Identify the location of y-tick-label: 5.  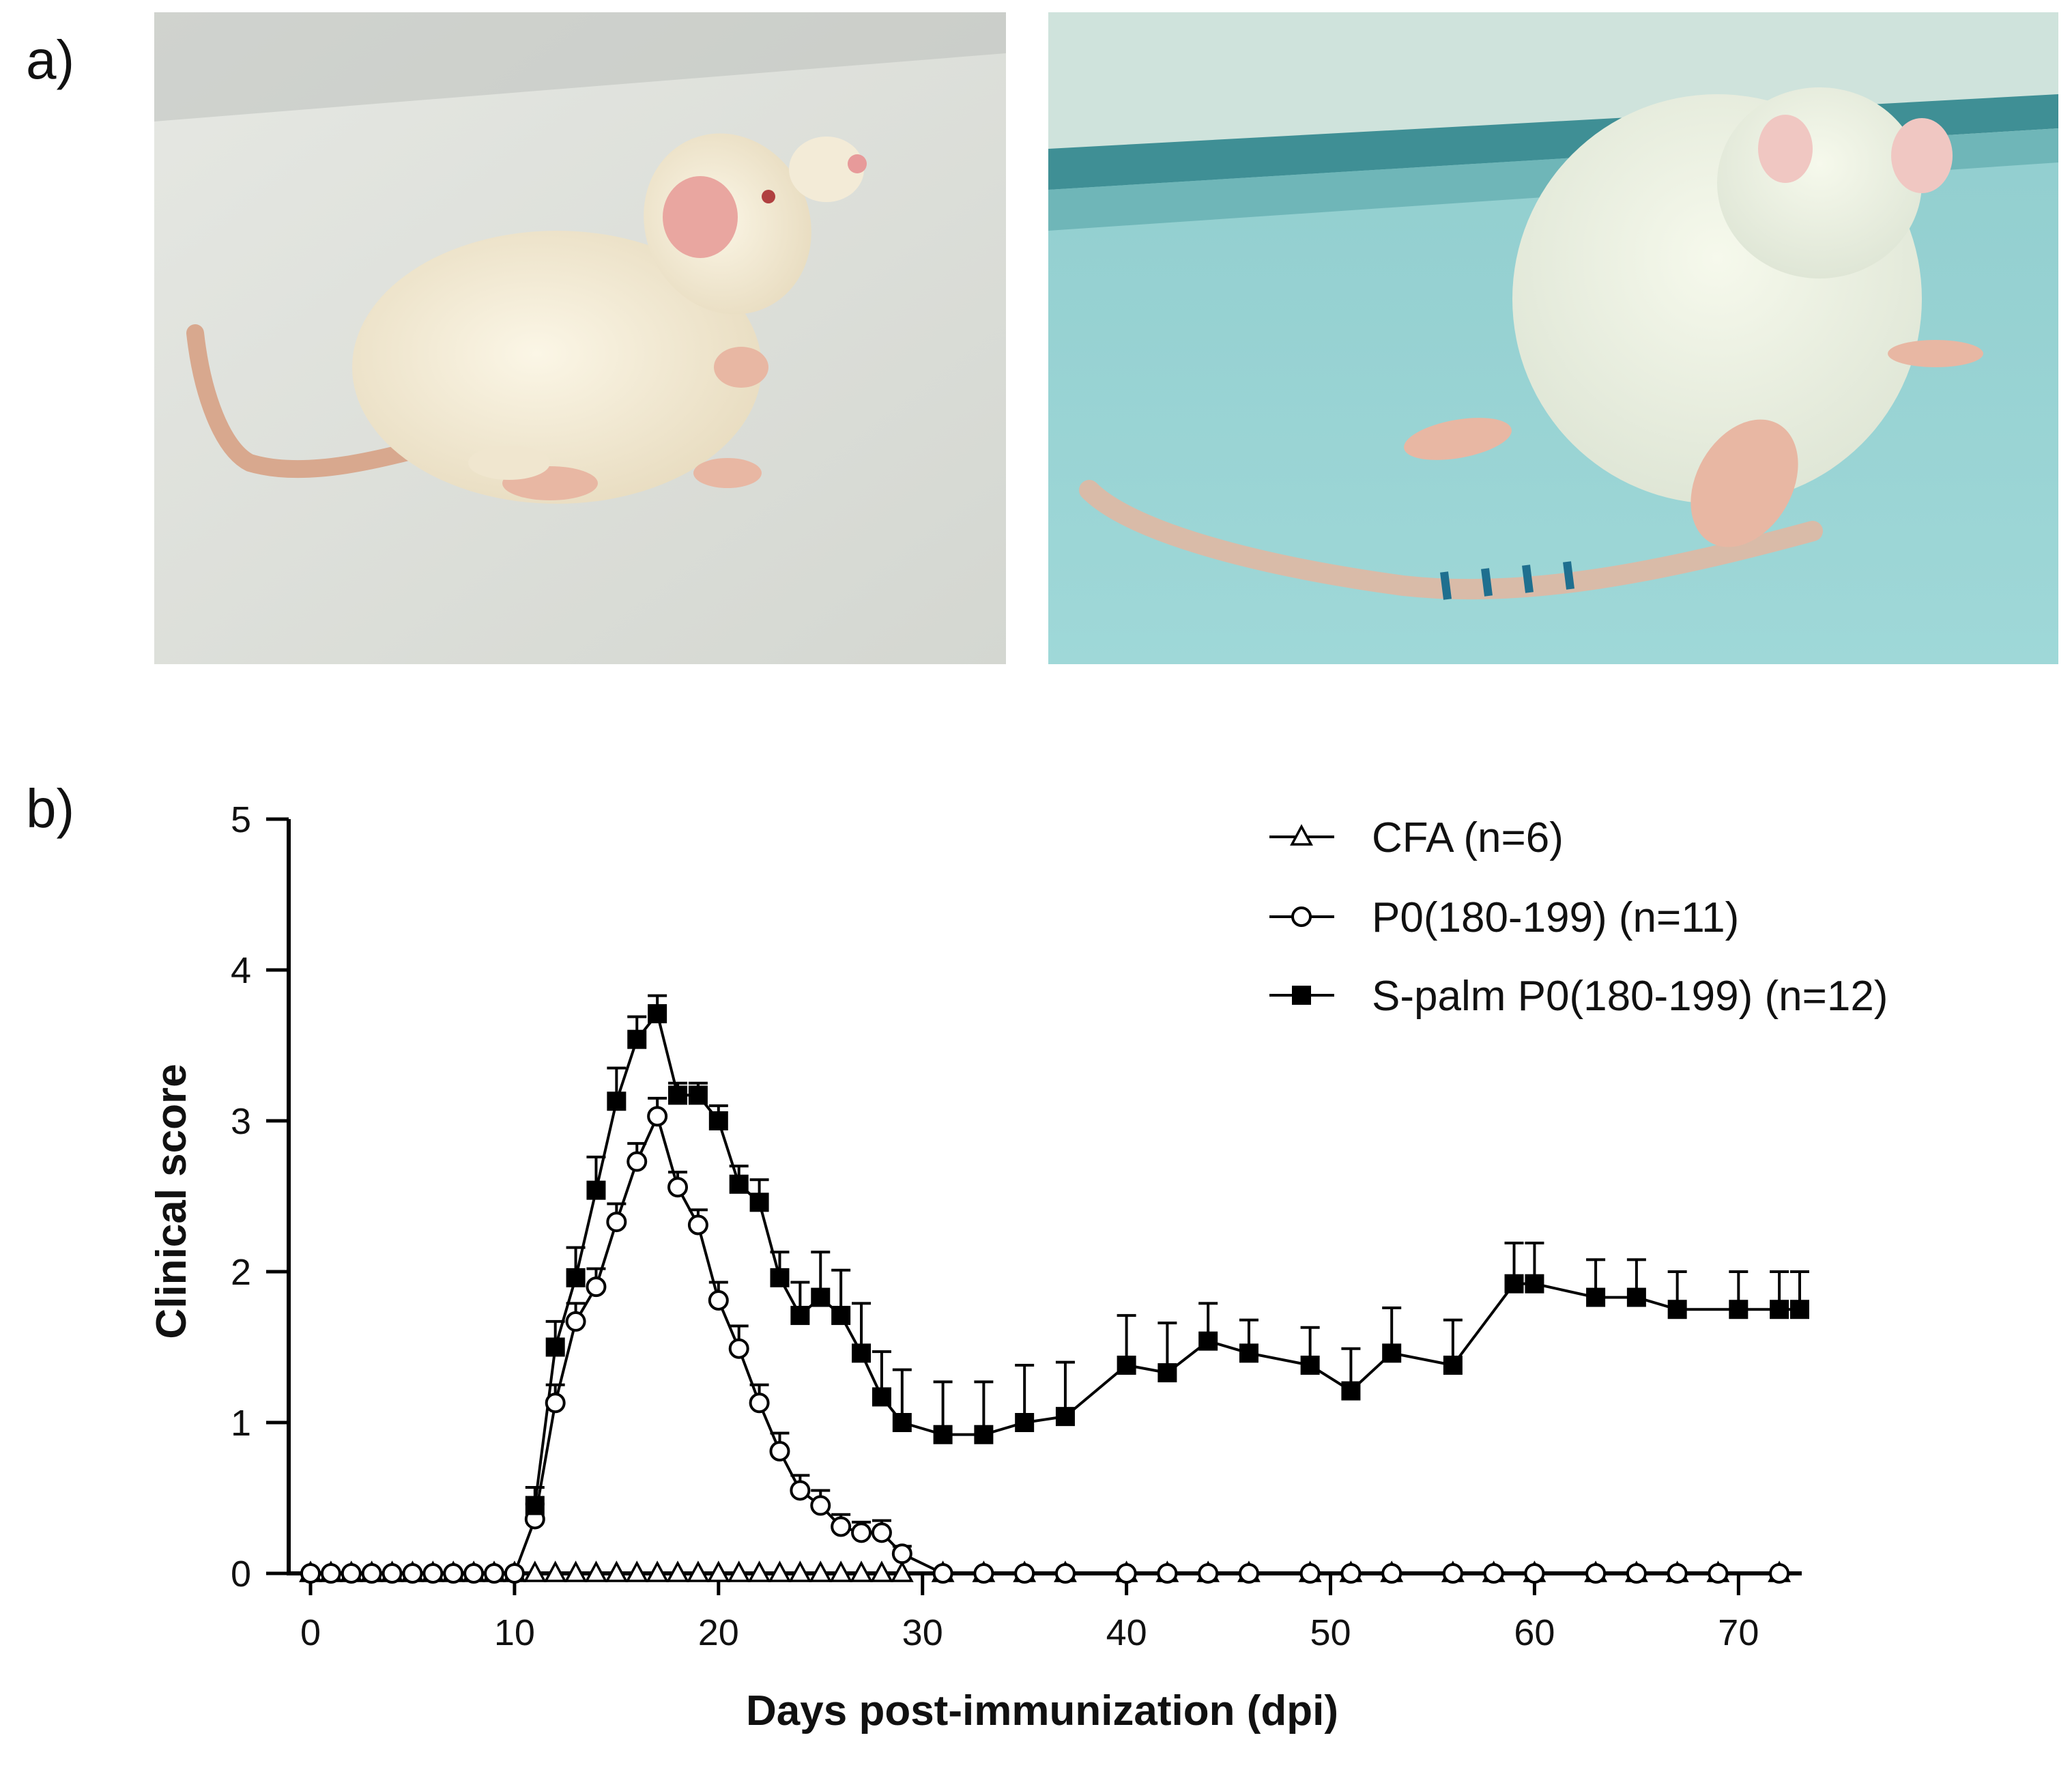
(241, 820).